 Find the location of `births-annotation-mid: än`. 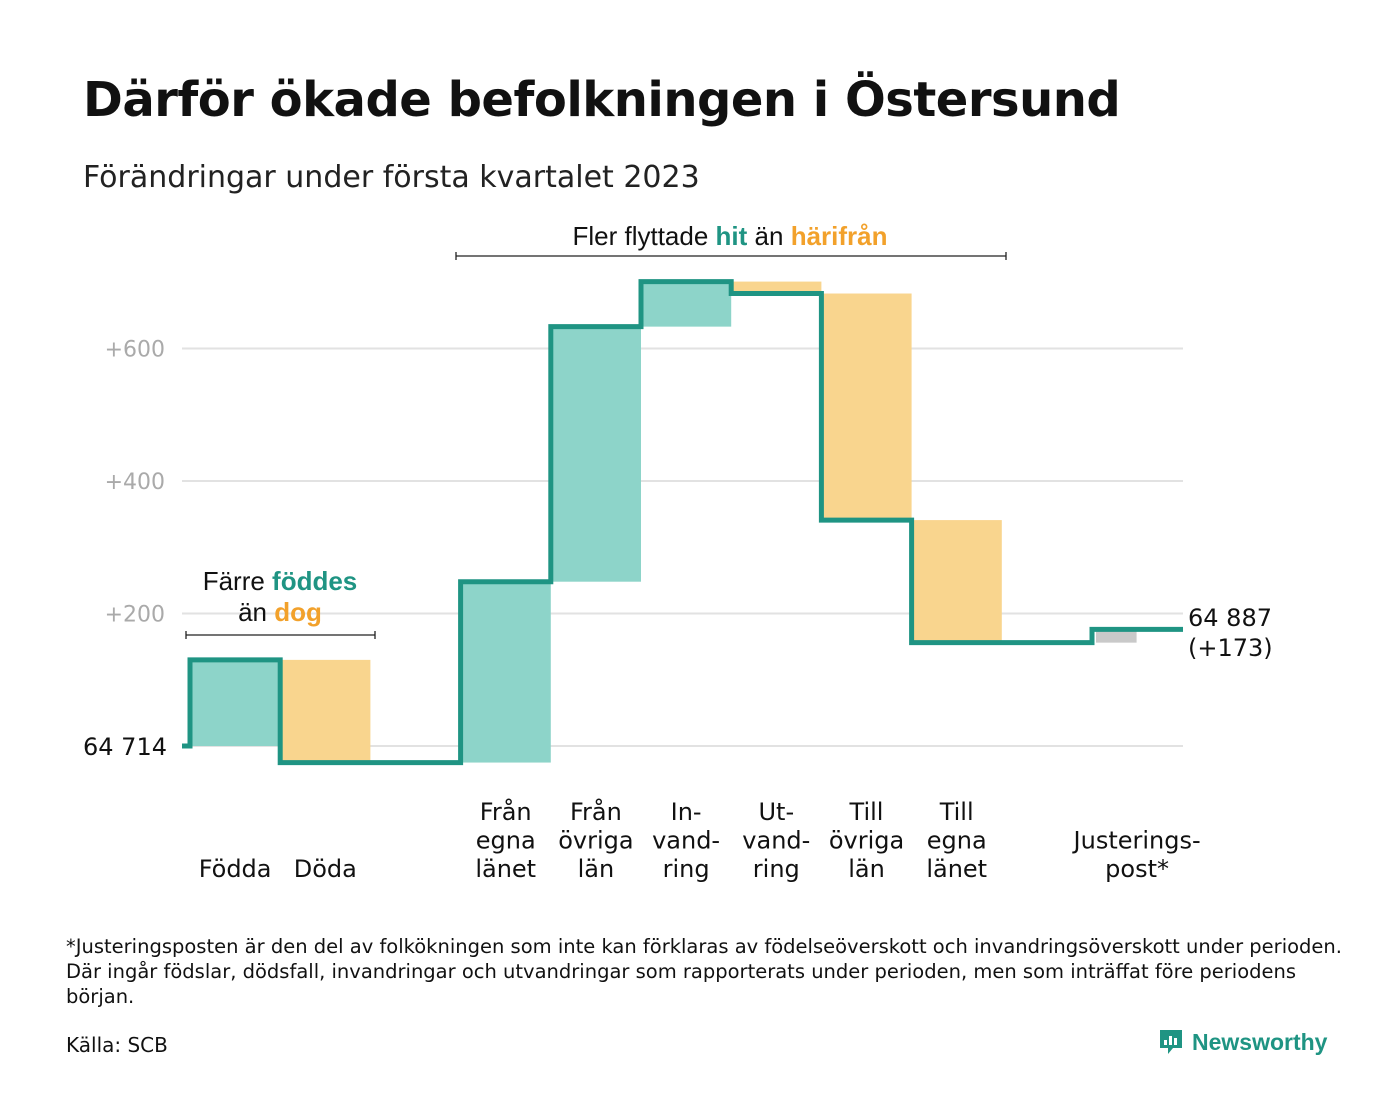

births-annotation-mid: än is located at coordinates (256, 612).